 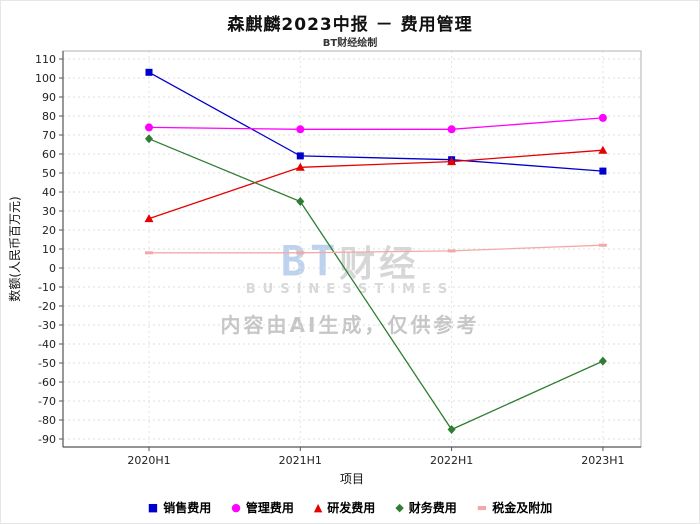 I want to click on y-axis-label: 数额(人民币百万元), so click(x=14, y=248).